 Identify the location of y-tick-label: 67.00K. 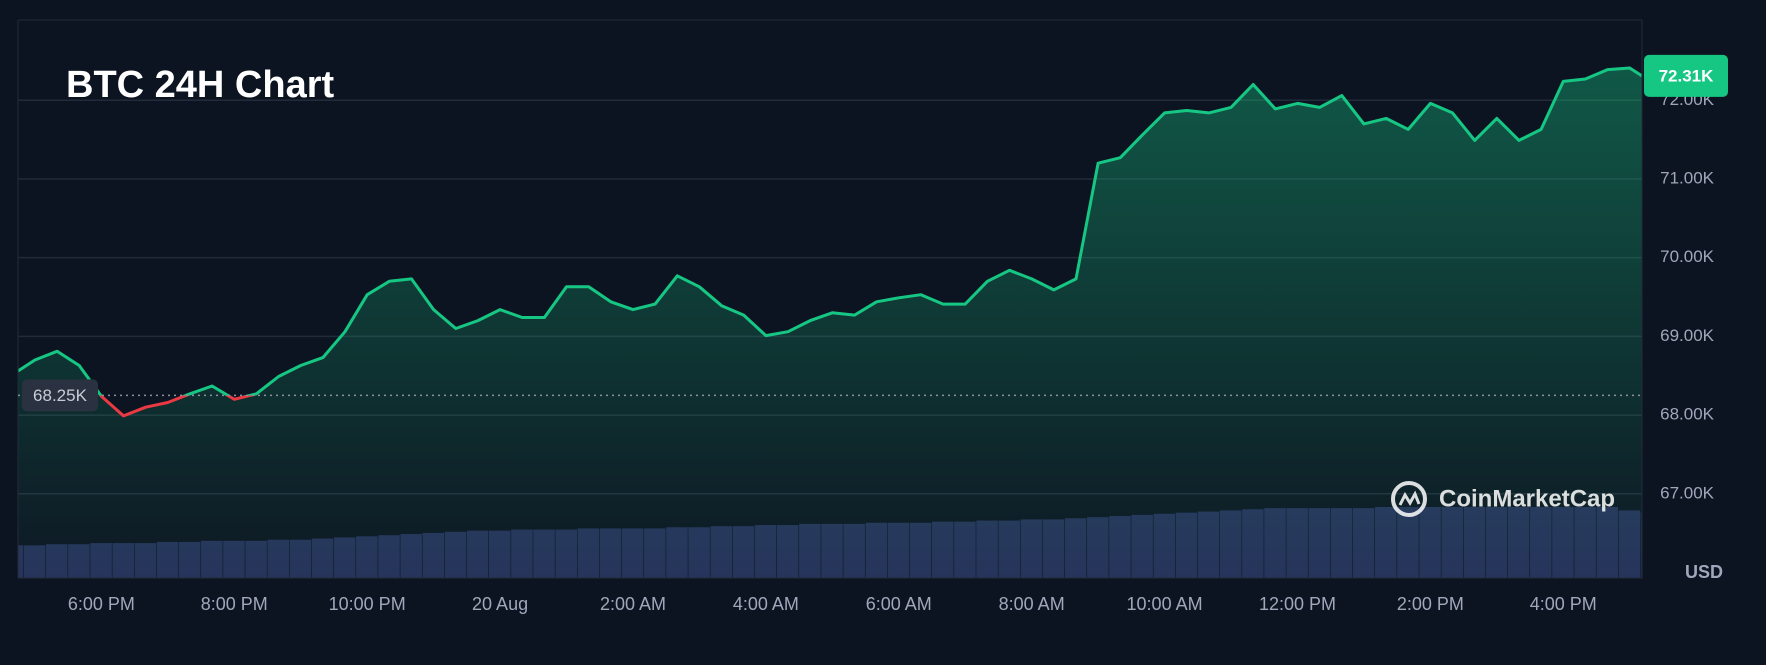
(1687, 492).